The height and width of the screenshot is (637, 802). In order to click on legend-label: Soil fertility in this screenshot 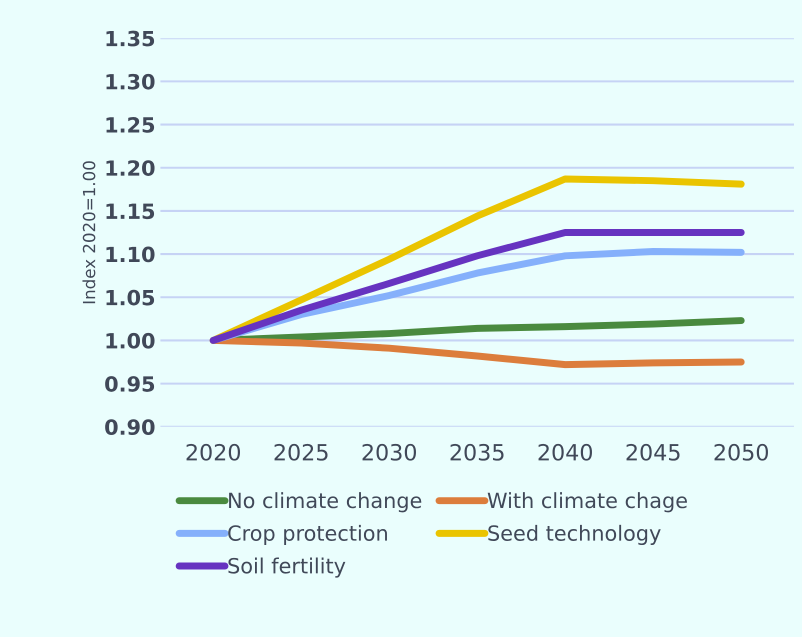, I will do `click(287, 567)`.